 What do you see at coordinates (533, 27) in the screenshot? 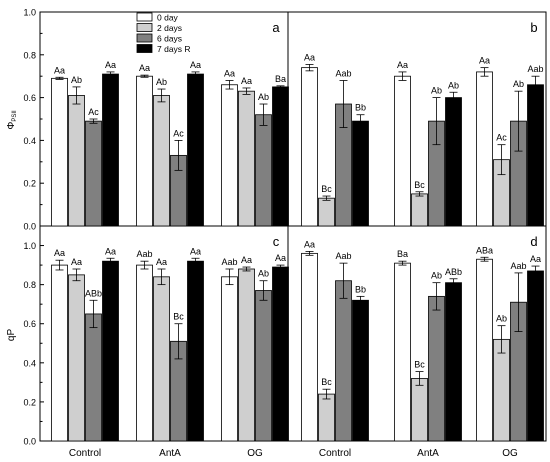
I see `panel-letter-b: b` at bounding box center [533, 27].